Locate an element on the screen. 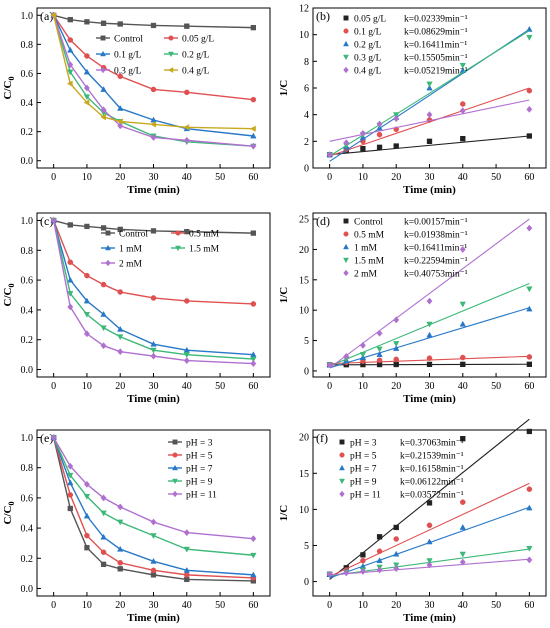 This screenshot has height=628, width=550. legend-entry: pH = 9 k=0.06122min⁻¹ is located at coordinates (401, 483).